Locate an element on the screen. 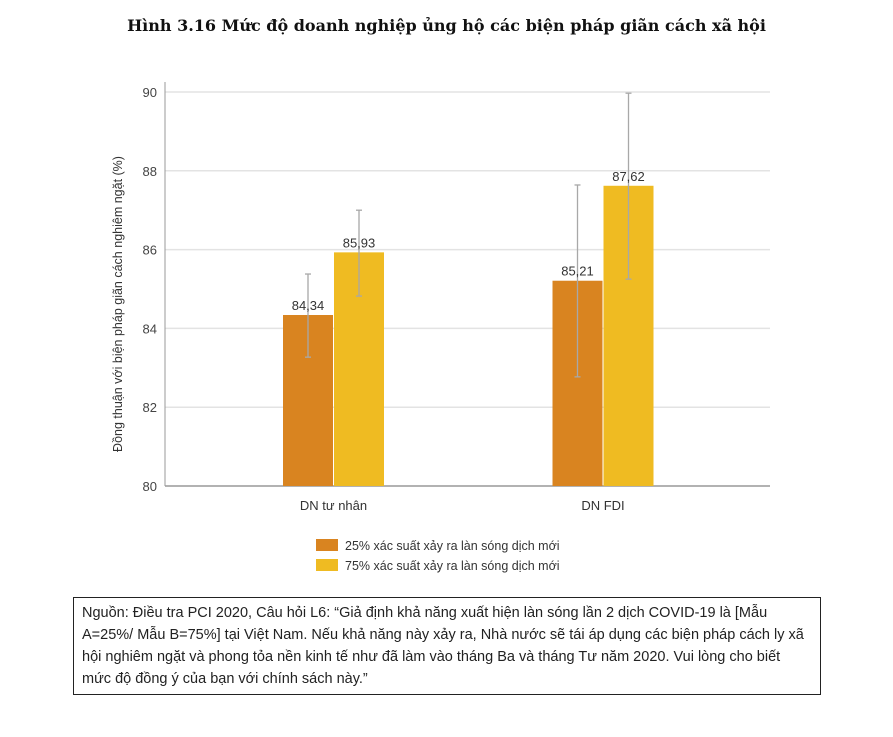 This screenshot has height=737, width=893. y-tick-label: 80 is located at coordinates (150, 486).